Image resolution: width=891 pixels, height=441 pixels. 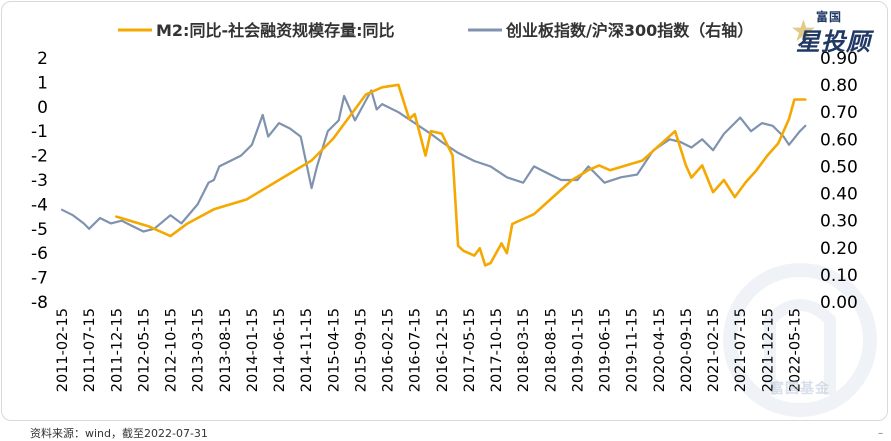 What do you see at coordinates (578, 350) in the screenshot?
I see `x-tick-label: 2019-01-15` at bounding box center [578, 350].